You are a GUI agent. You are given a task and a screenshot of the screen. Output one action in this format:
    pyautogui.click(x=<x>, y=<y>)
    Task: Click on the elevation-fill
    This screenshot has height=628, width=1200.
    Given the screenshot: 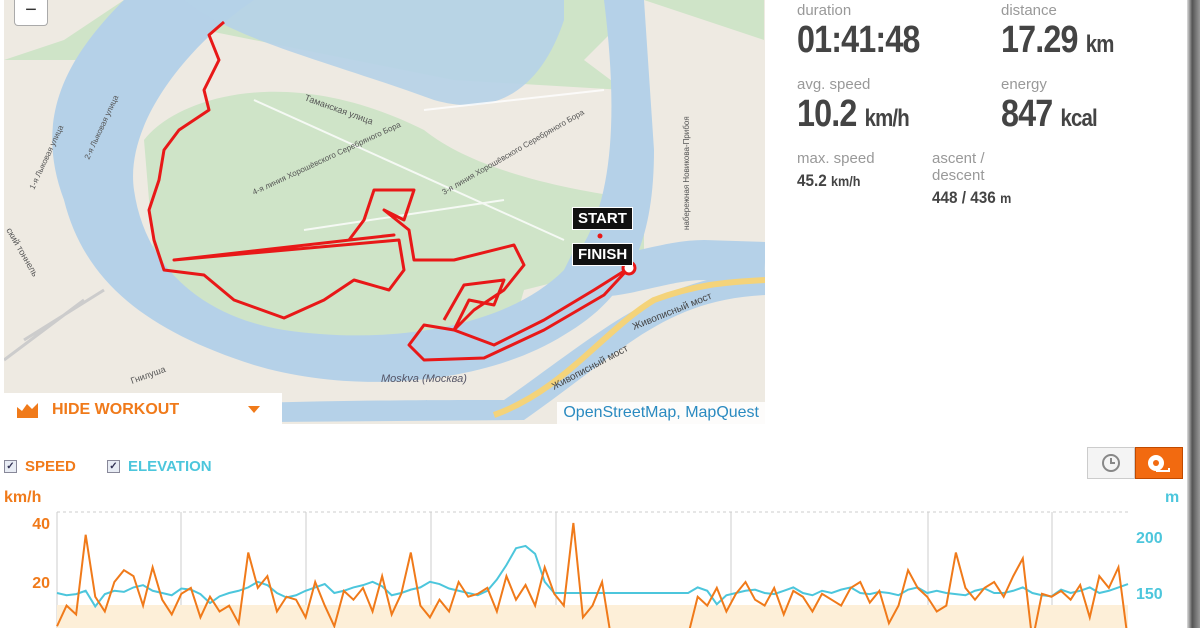 What is the action you would take?
    pyautogui.click(x=592, y=616)
    